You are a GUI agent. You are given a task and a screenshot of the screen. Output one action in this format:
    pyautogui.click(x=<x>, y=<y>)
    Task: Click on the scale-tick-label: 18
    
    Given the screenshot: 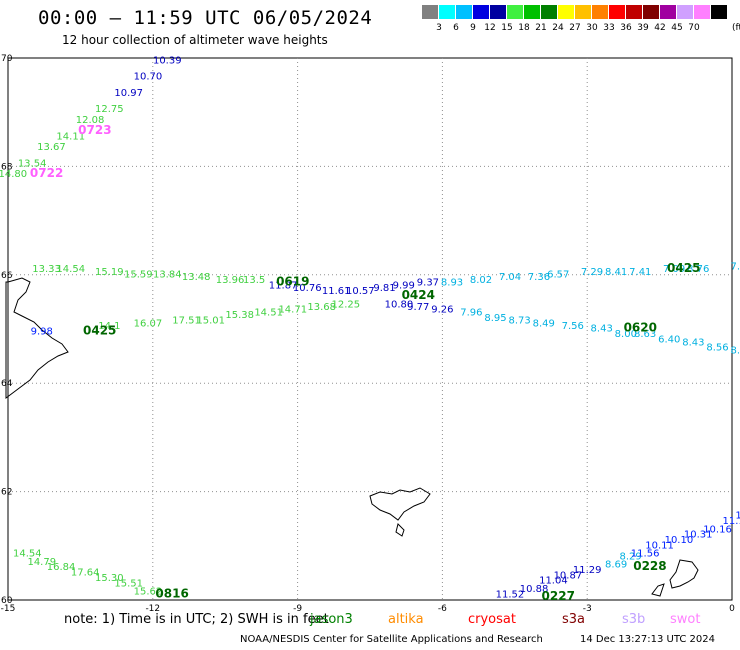 What is the action you would take?
    pyautogui.click(x=524, y=28)
    